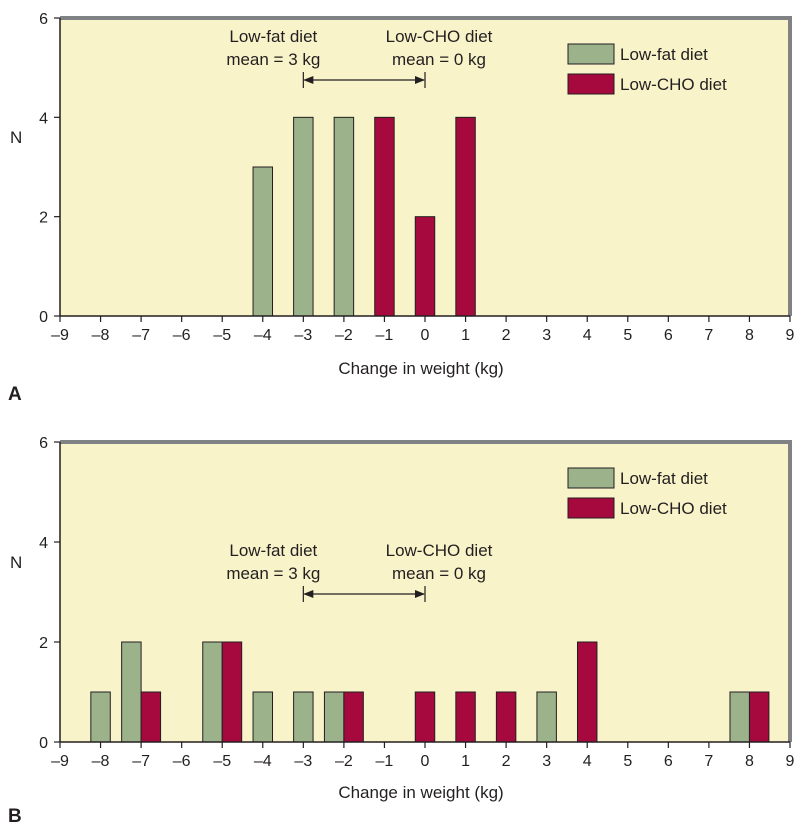 This screenshot has width=797, height=826. What do you see at coordinates (15, 816) in the screenshot?
I see `panel-letter: B` at bounding box center [15, 816].